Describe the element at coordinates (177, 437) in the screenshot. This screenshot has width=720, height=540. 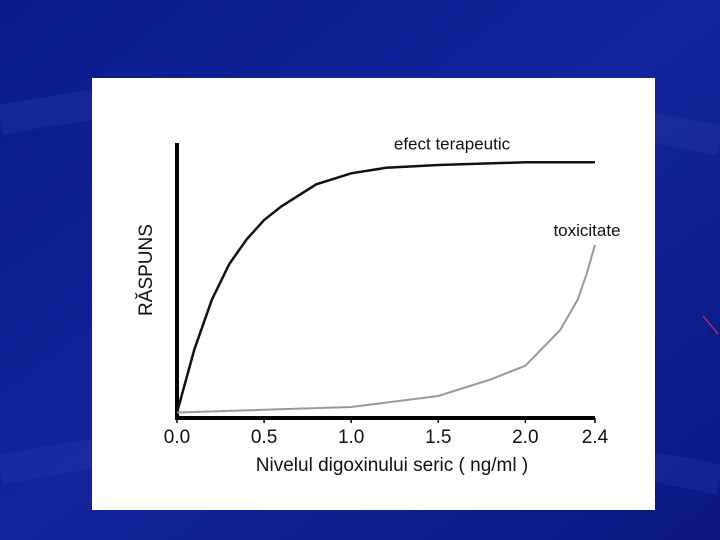
I see `x-tick-label: 0.0` at that location.